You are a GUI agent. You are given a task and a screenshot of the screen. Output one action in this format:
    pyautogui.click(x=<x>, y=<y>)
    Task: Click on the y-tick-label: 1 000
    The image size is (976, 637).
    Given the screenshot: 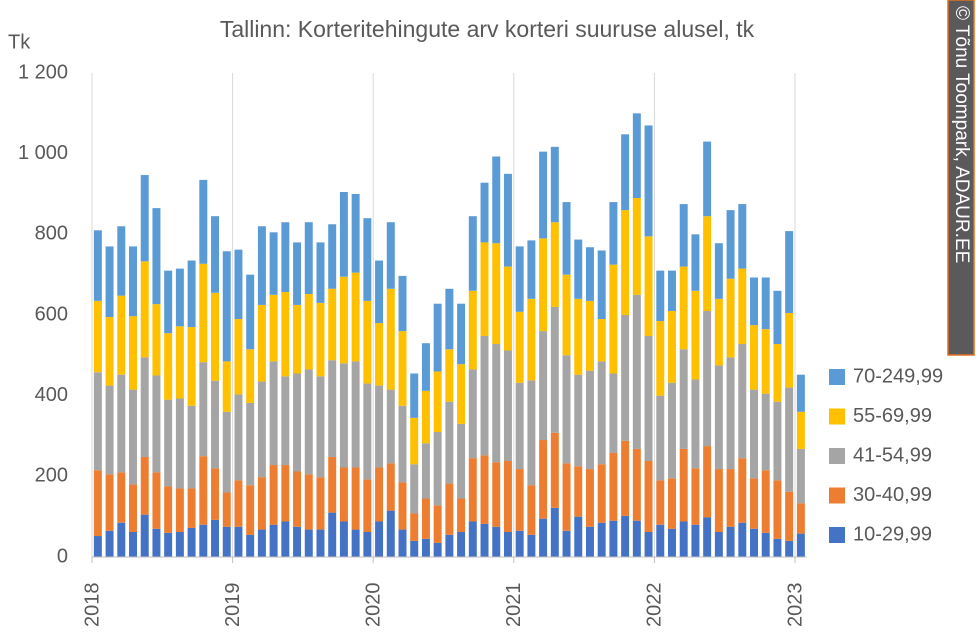 What is the action you would take?
    pyautogui.click(x=43, y=153)
    